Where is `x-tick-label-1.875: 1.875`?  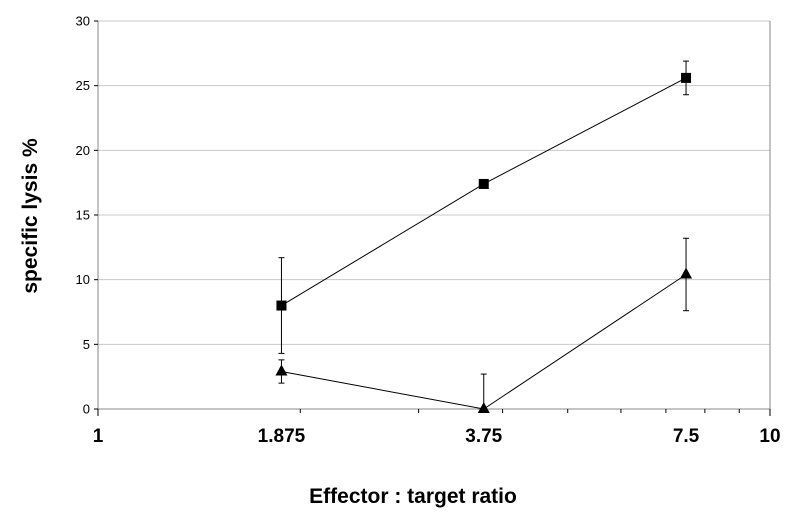 x-tick-label-1.875: 1.875 is located at coordinates (282, 436).